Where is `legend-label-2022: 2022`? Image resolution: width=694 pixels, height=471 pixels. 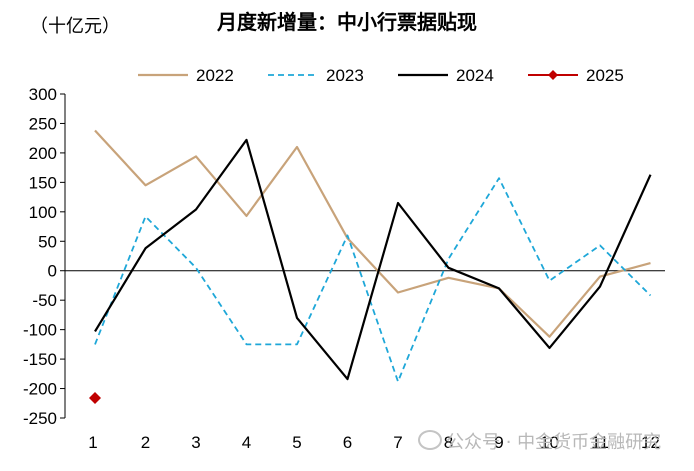
legend-label-2022: 2022 is located at coordinates (215, 75).